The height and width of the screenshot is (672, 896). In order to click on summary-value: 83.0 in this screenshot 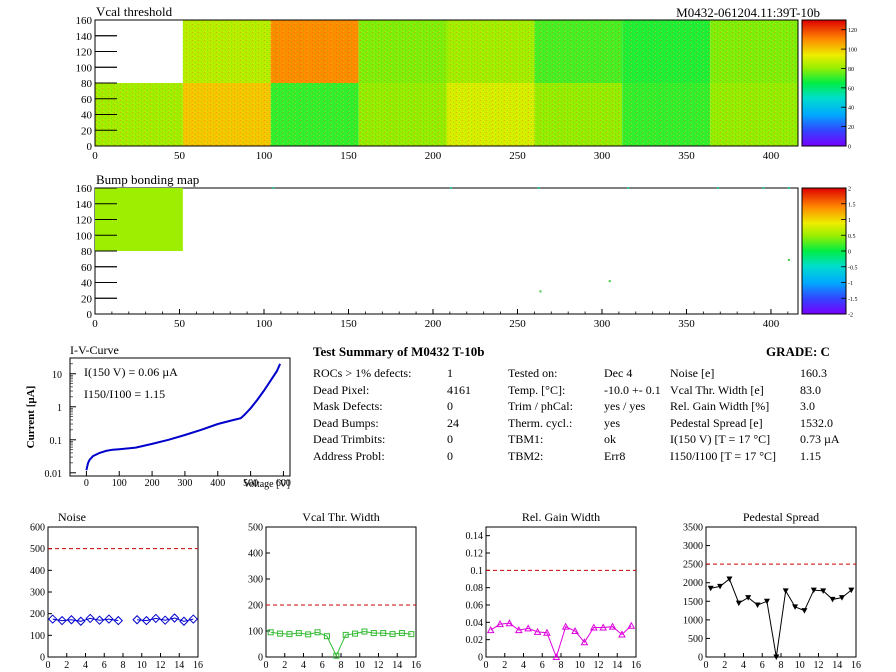, I will do `click(810, 389)`.